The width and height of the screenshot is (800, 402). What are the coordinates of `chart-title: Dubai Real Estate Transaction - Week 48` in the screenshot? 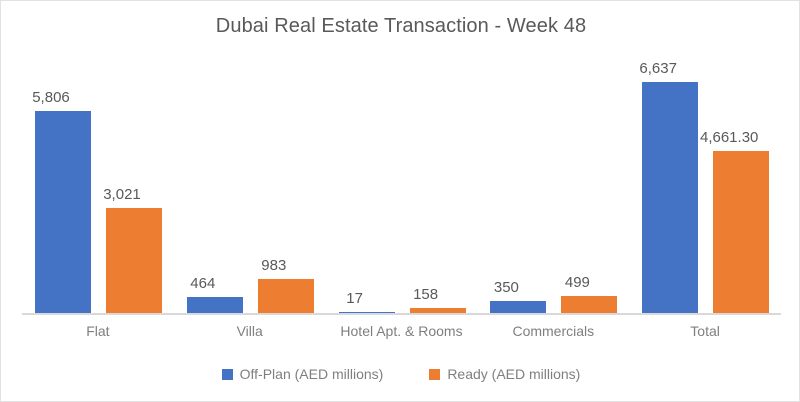 It's located at (401, 26).